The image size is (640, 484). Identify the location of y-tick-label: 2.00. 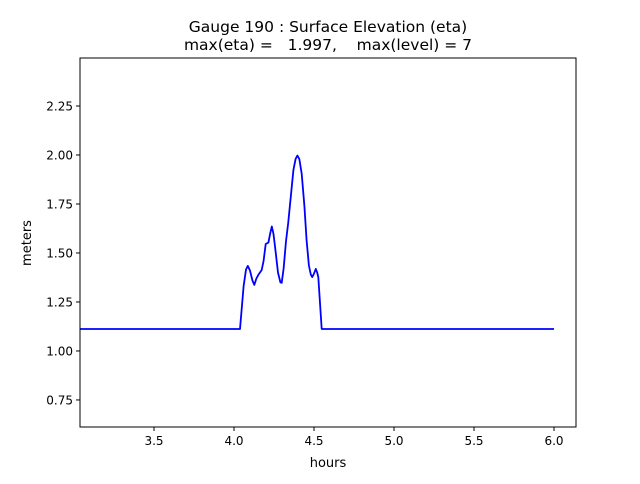
(59, 156).